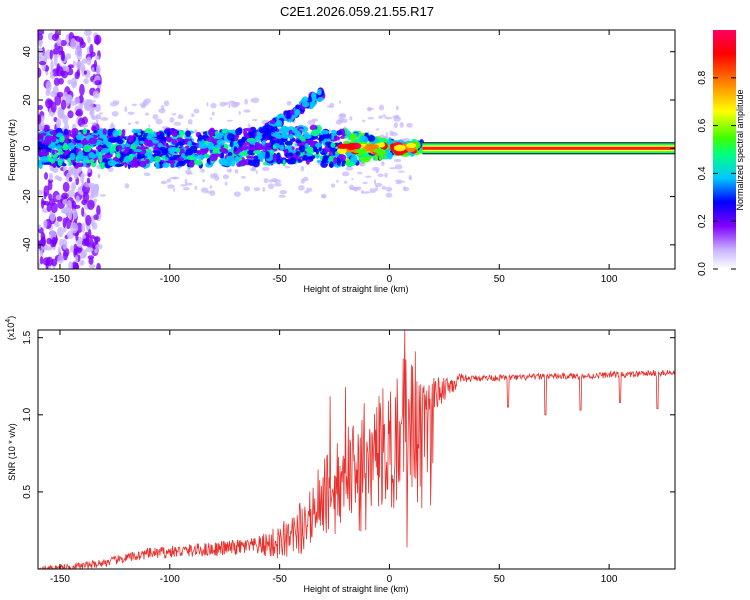  What do you see at coordinates (357, 11) in the screenshot?
I see `figure-title: C2E1.2026.059.21.55.R17` at bounding box center [357, 11].